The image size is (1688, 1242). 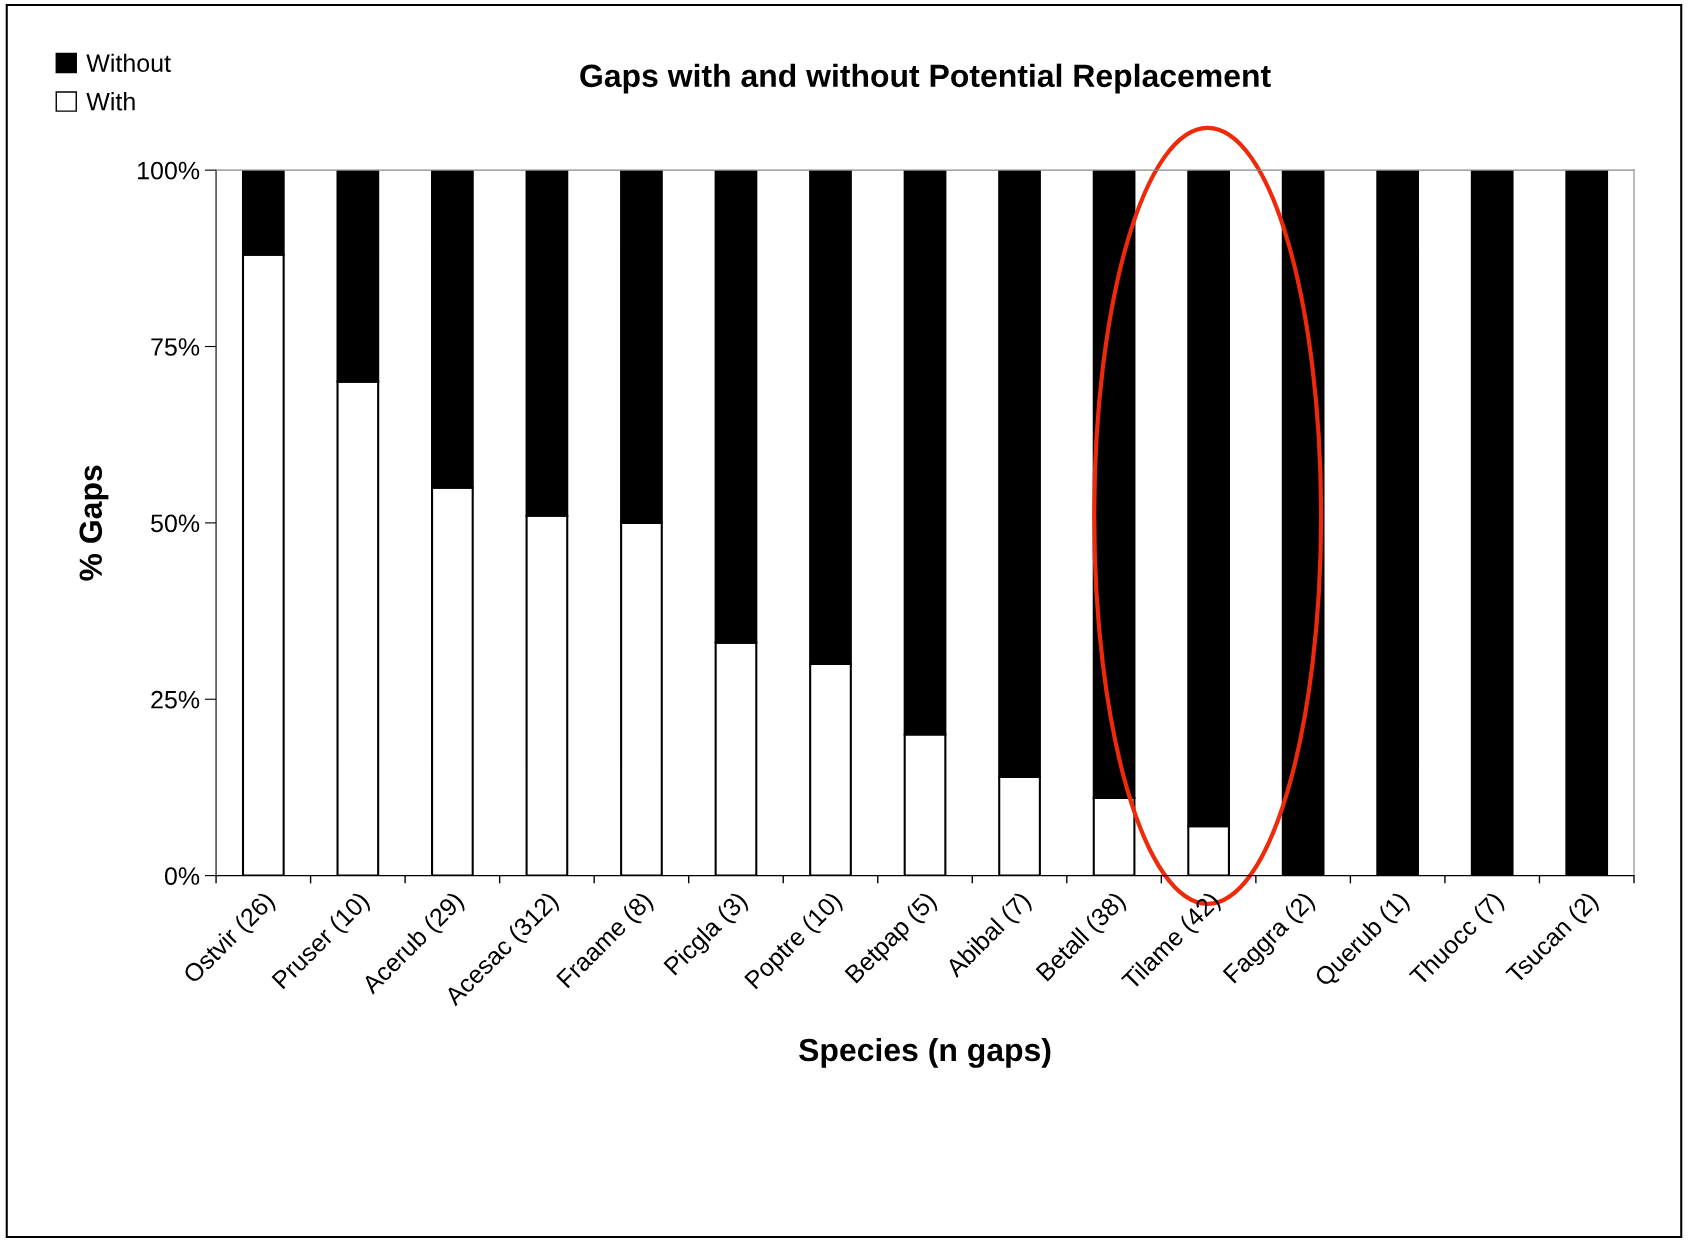 I want to click on y-axis-title: % Gaps, so click(x=94, y=523).